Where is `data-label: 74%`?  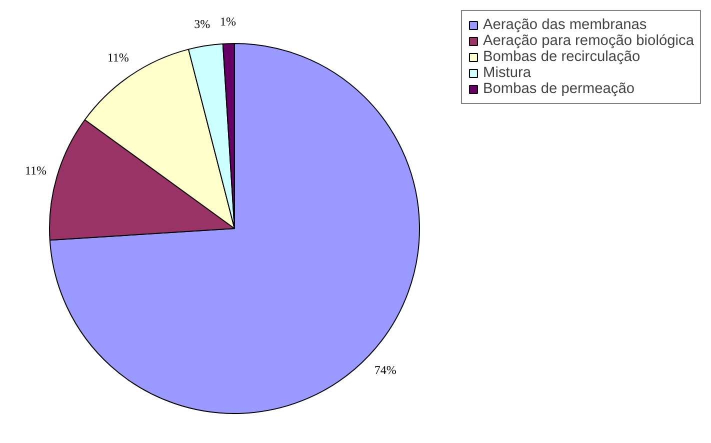
data-label: 74% is located at coordinates (385, 370).